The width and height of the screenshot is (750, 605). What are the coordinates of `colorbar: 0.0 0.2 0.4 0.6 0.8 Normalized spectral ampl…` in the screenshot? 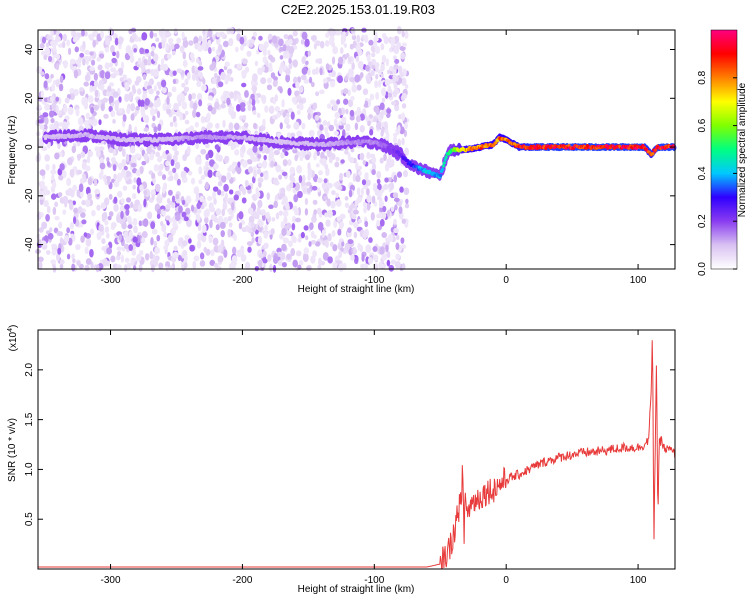 It's located at (722, 152).